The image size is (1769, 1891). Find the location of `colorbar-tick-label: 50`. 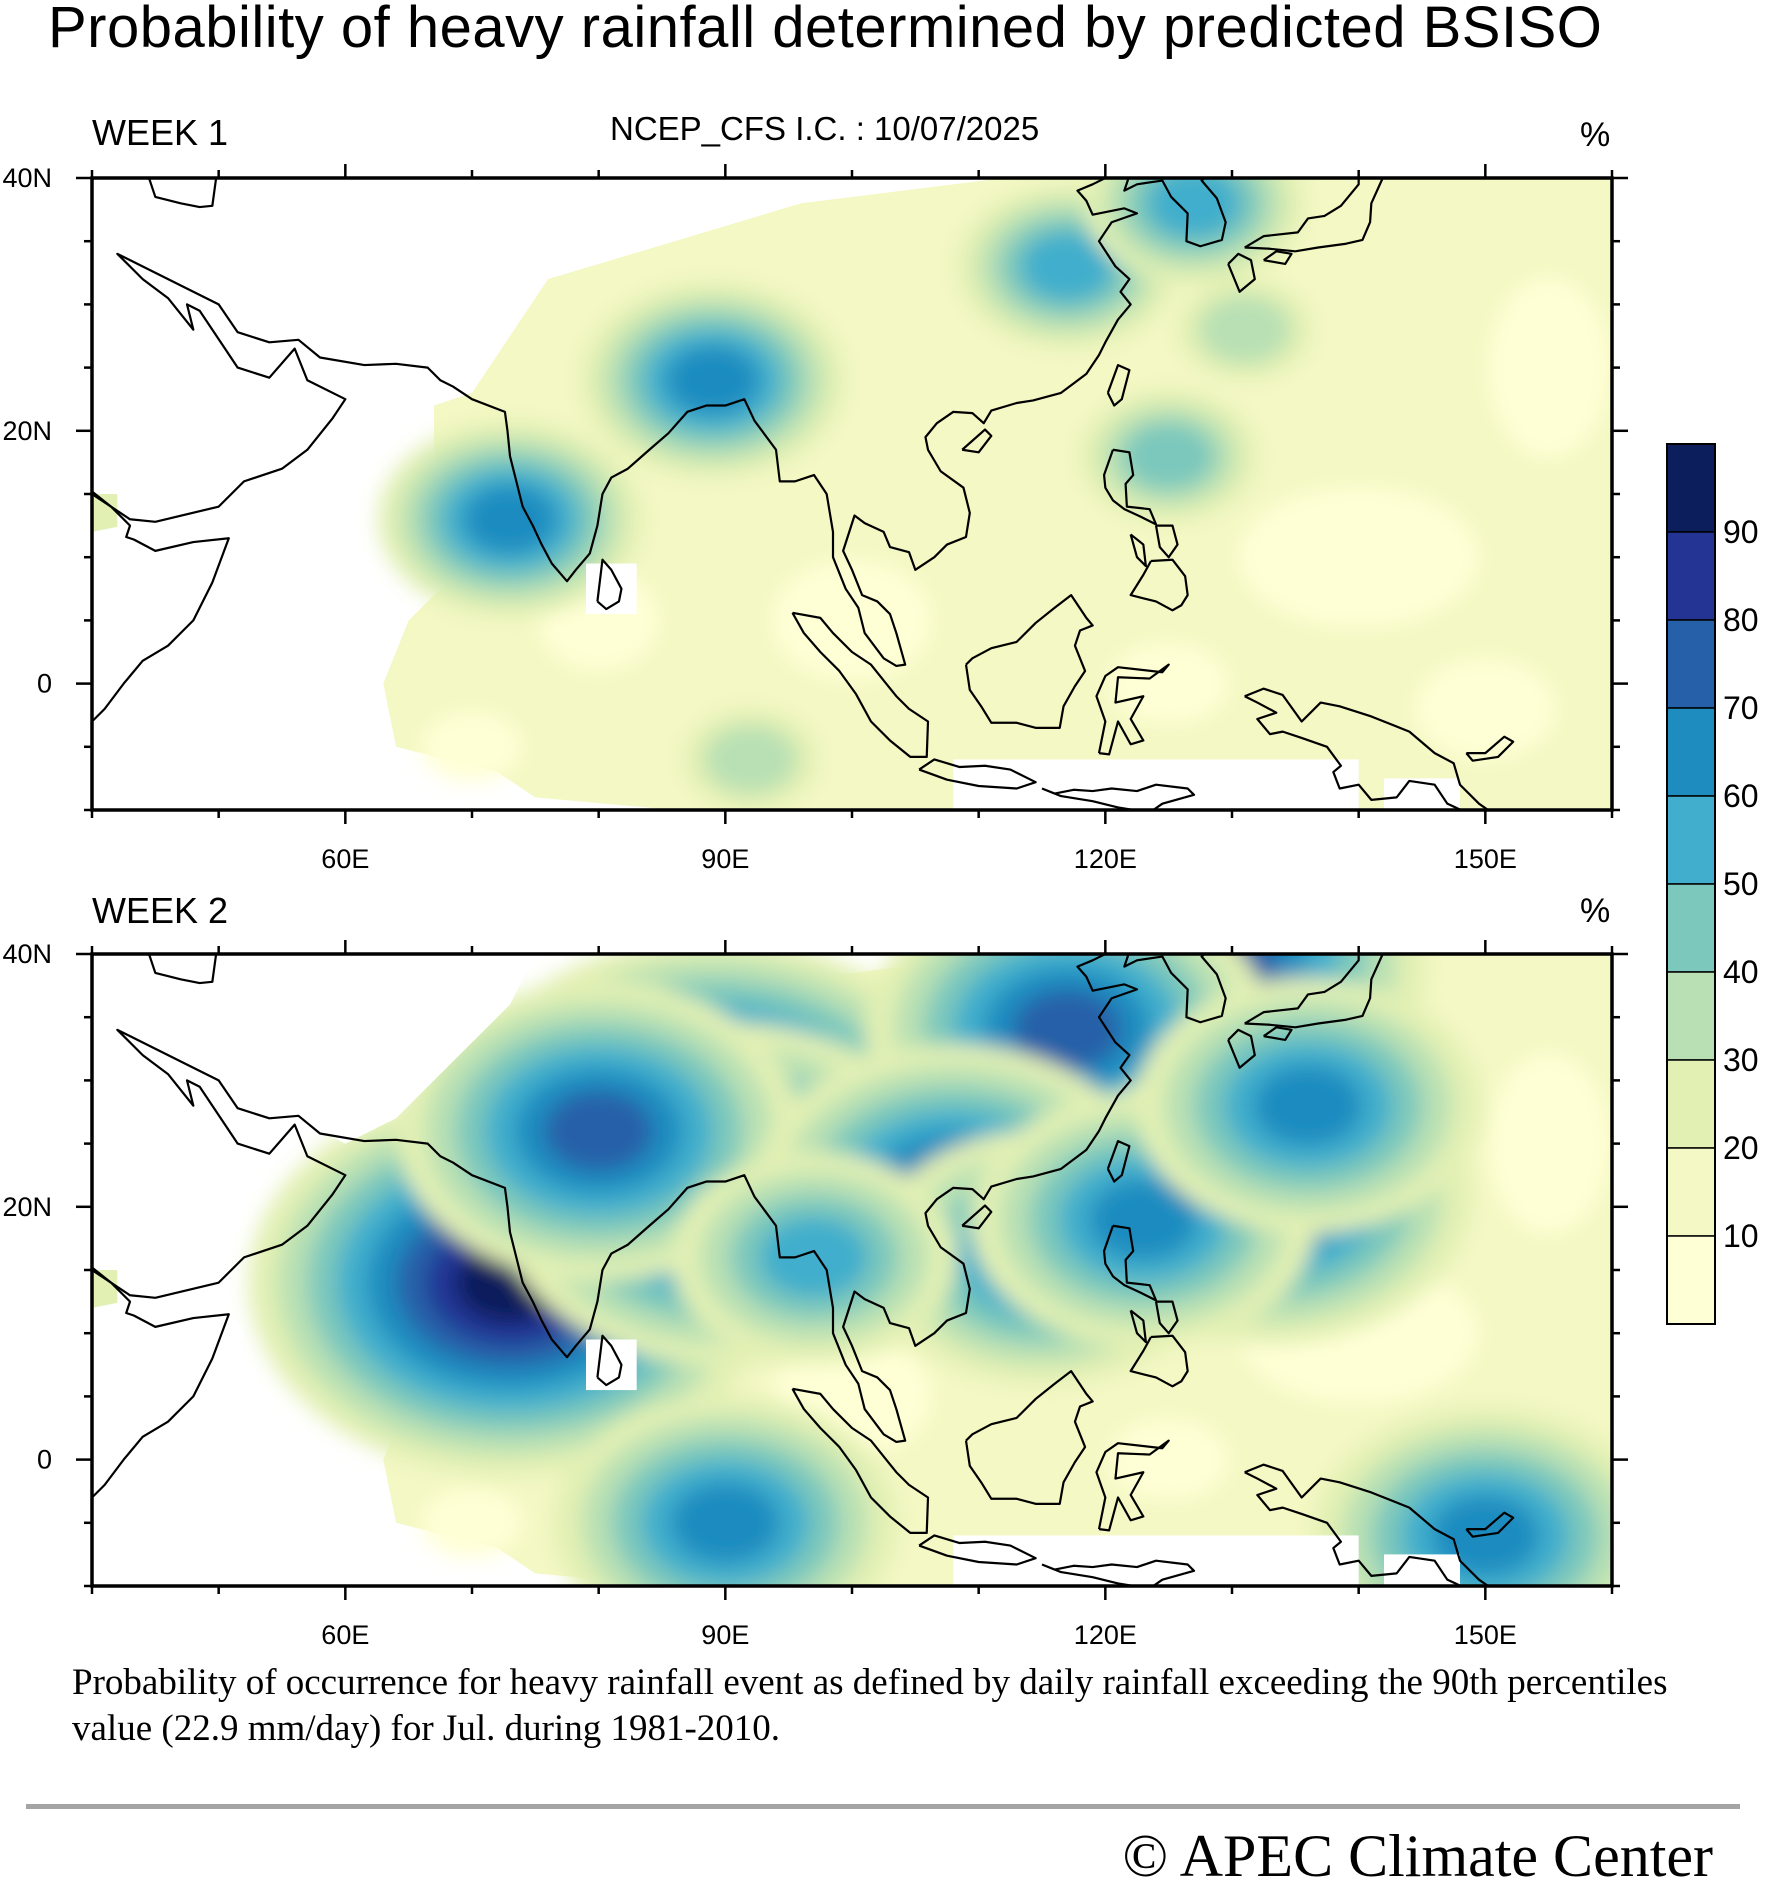

colorbar-tick-label: 50 is located at coordinates (1741, 884).